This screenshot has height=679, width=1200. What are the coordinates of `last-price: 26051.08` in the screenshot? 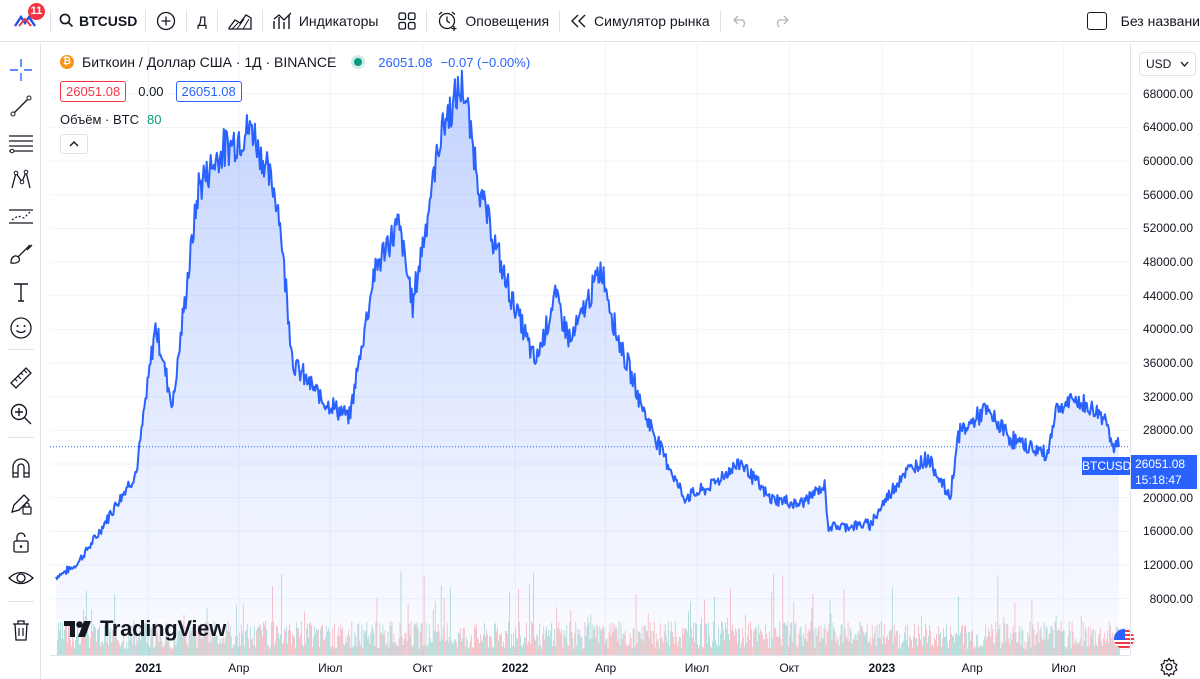 It's located at (405, 62).